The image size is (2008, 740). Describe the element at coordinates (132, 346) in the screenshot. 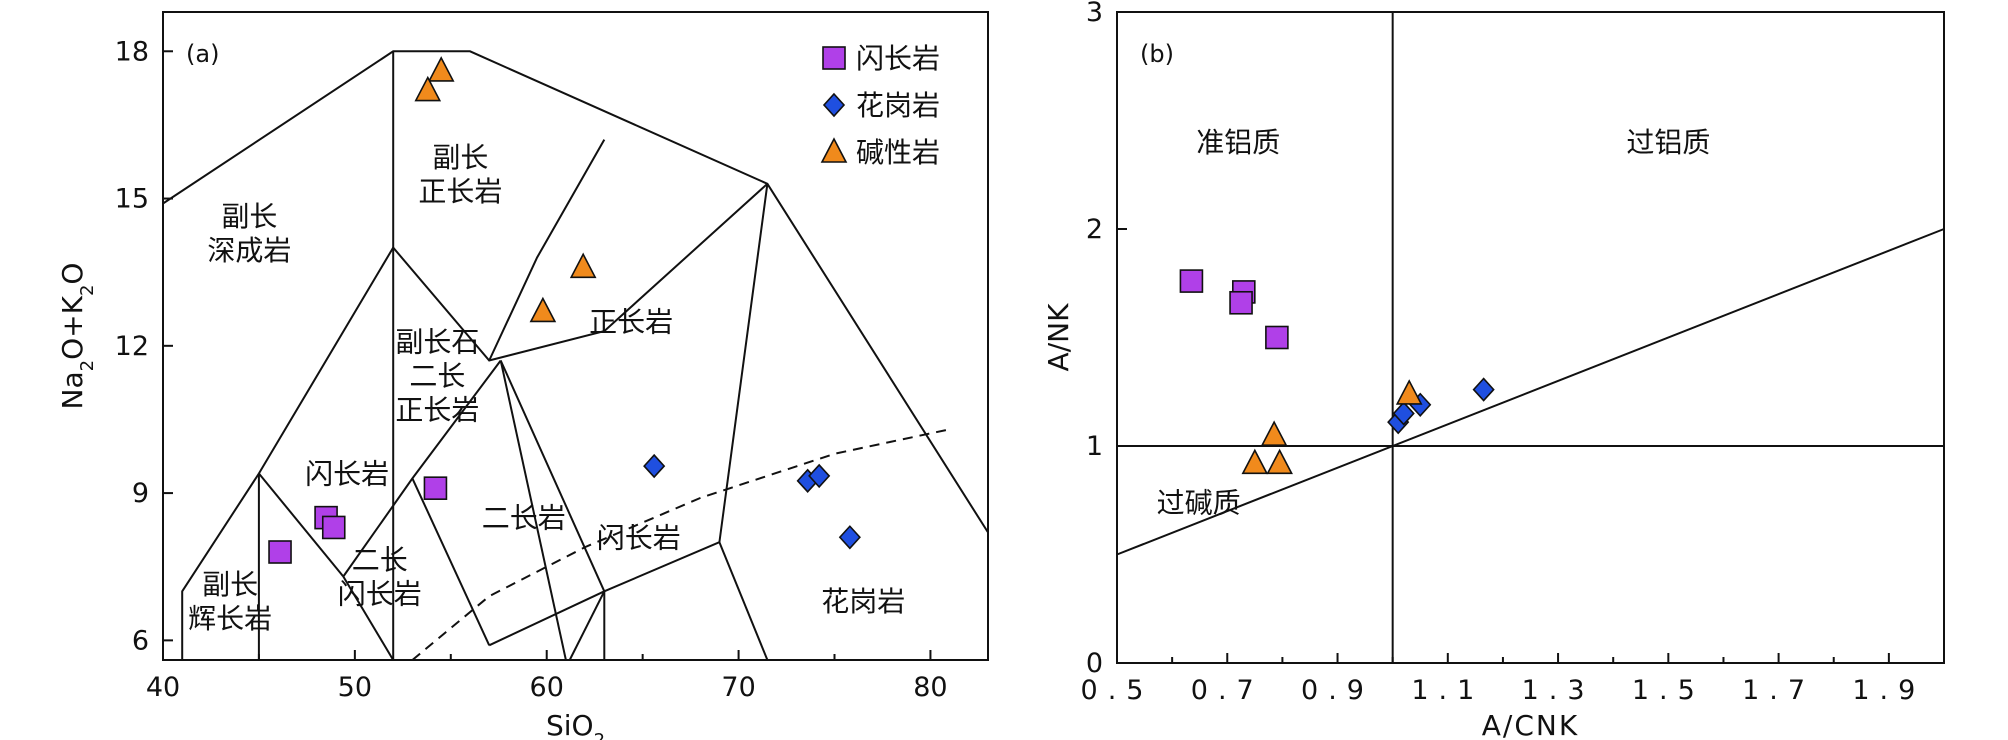

I see `y-tick-label: 12` at that location.